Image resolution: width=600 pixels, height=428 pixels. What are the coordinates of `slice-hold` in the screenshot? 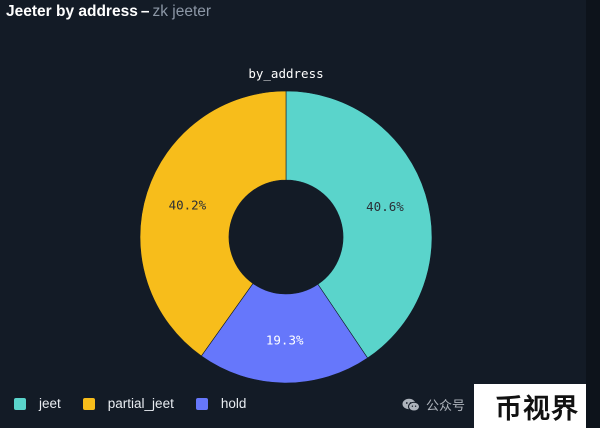 It's located at (284, 333).